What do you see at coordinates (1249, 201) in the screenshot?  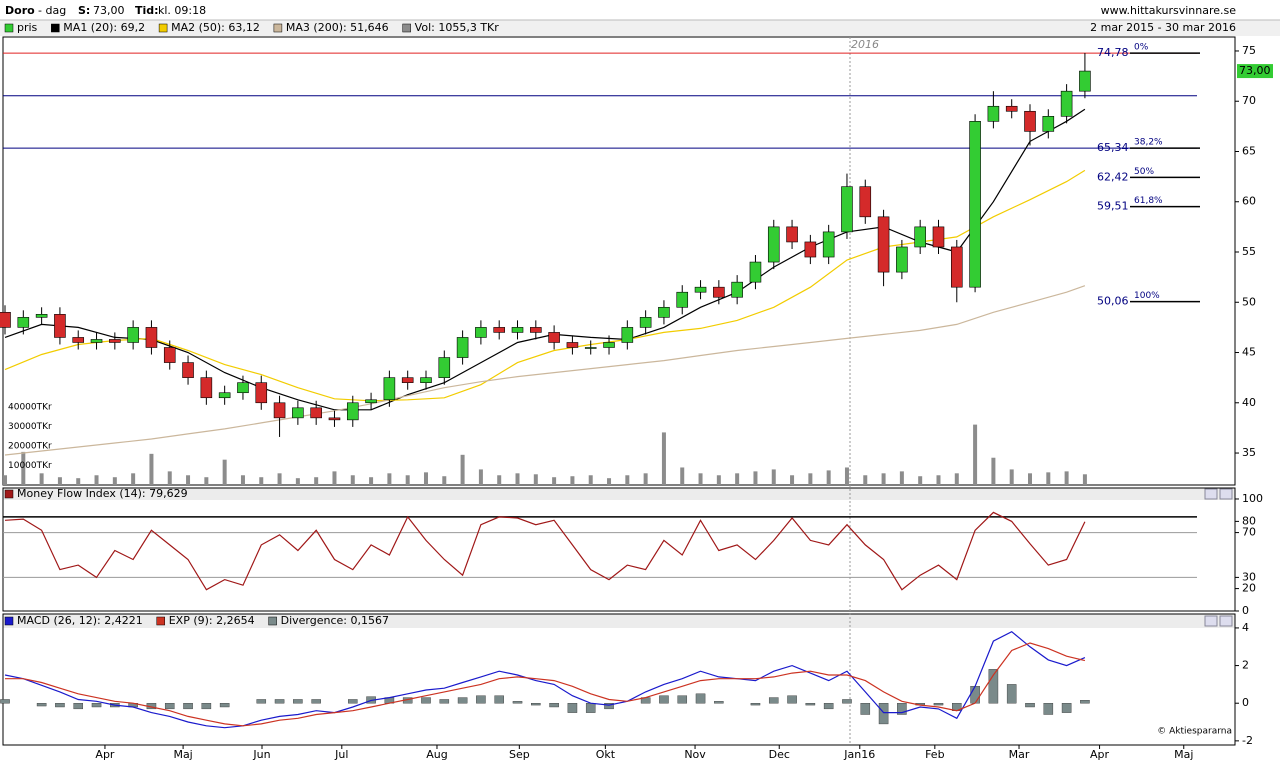 I see `y-tick-label: 60` at bounding box center [1249, 201].